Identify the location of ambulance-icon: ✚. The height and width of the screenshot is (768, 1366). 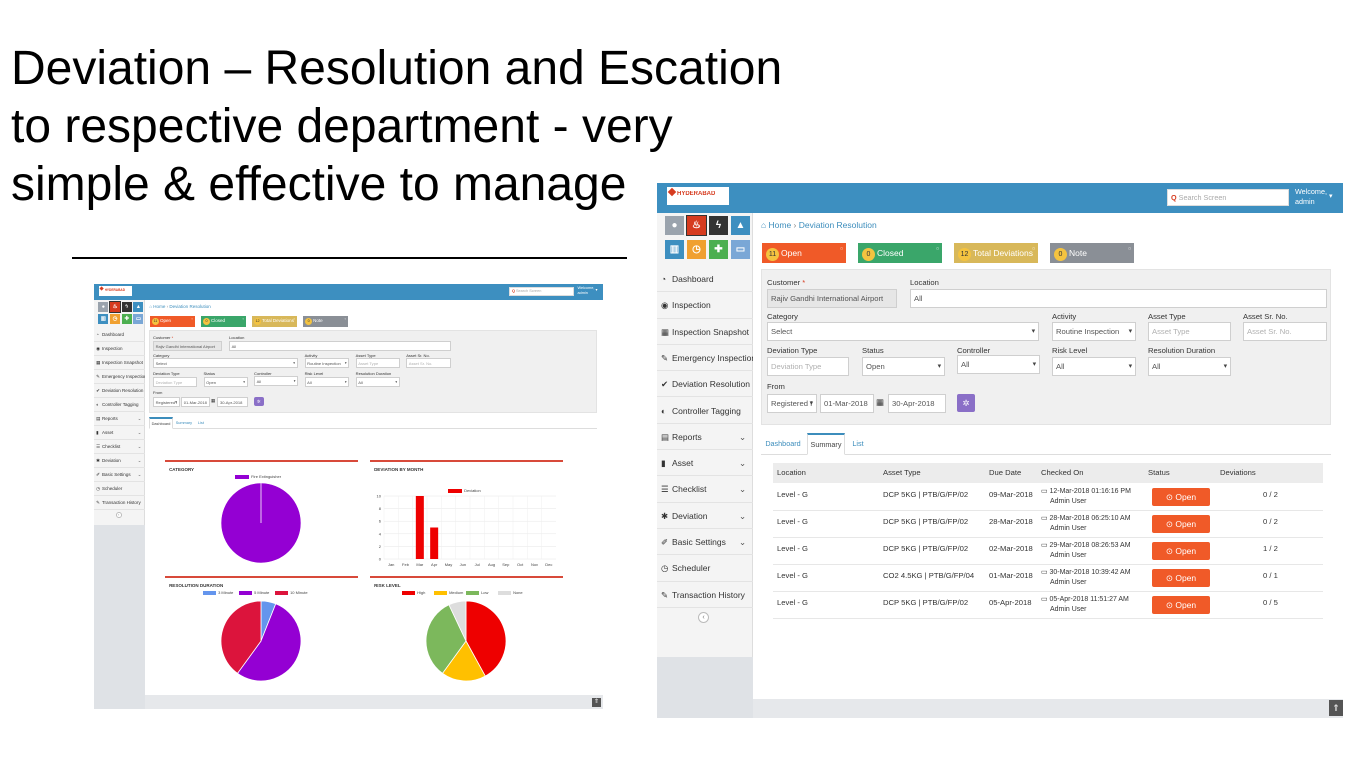
(126, 319).